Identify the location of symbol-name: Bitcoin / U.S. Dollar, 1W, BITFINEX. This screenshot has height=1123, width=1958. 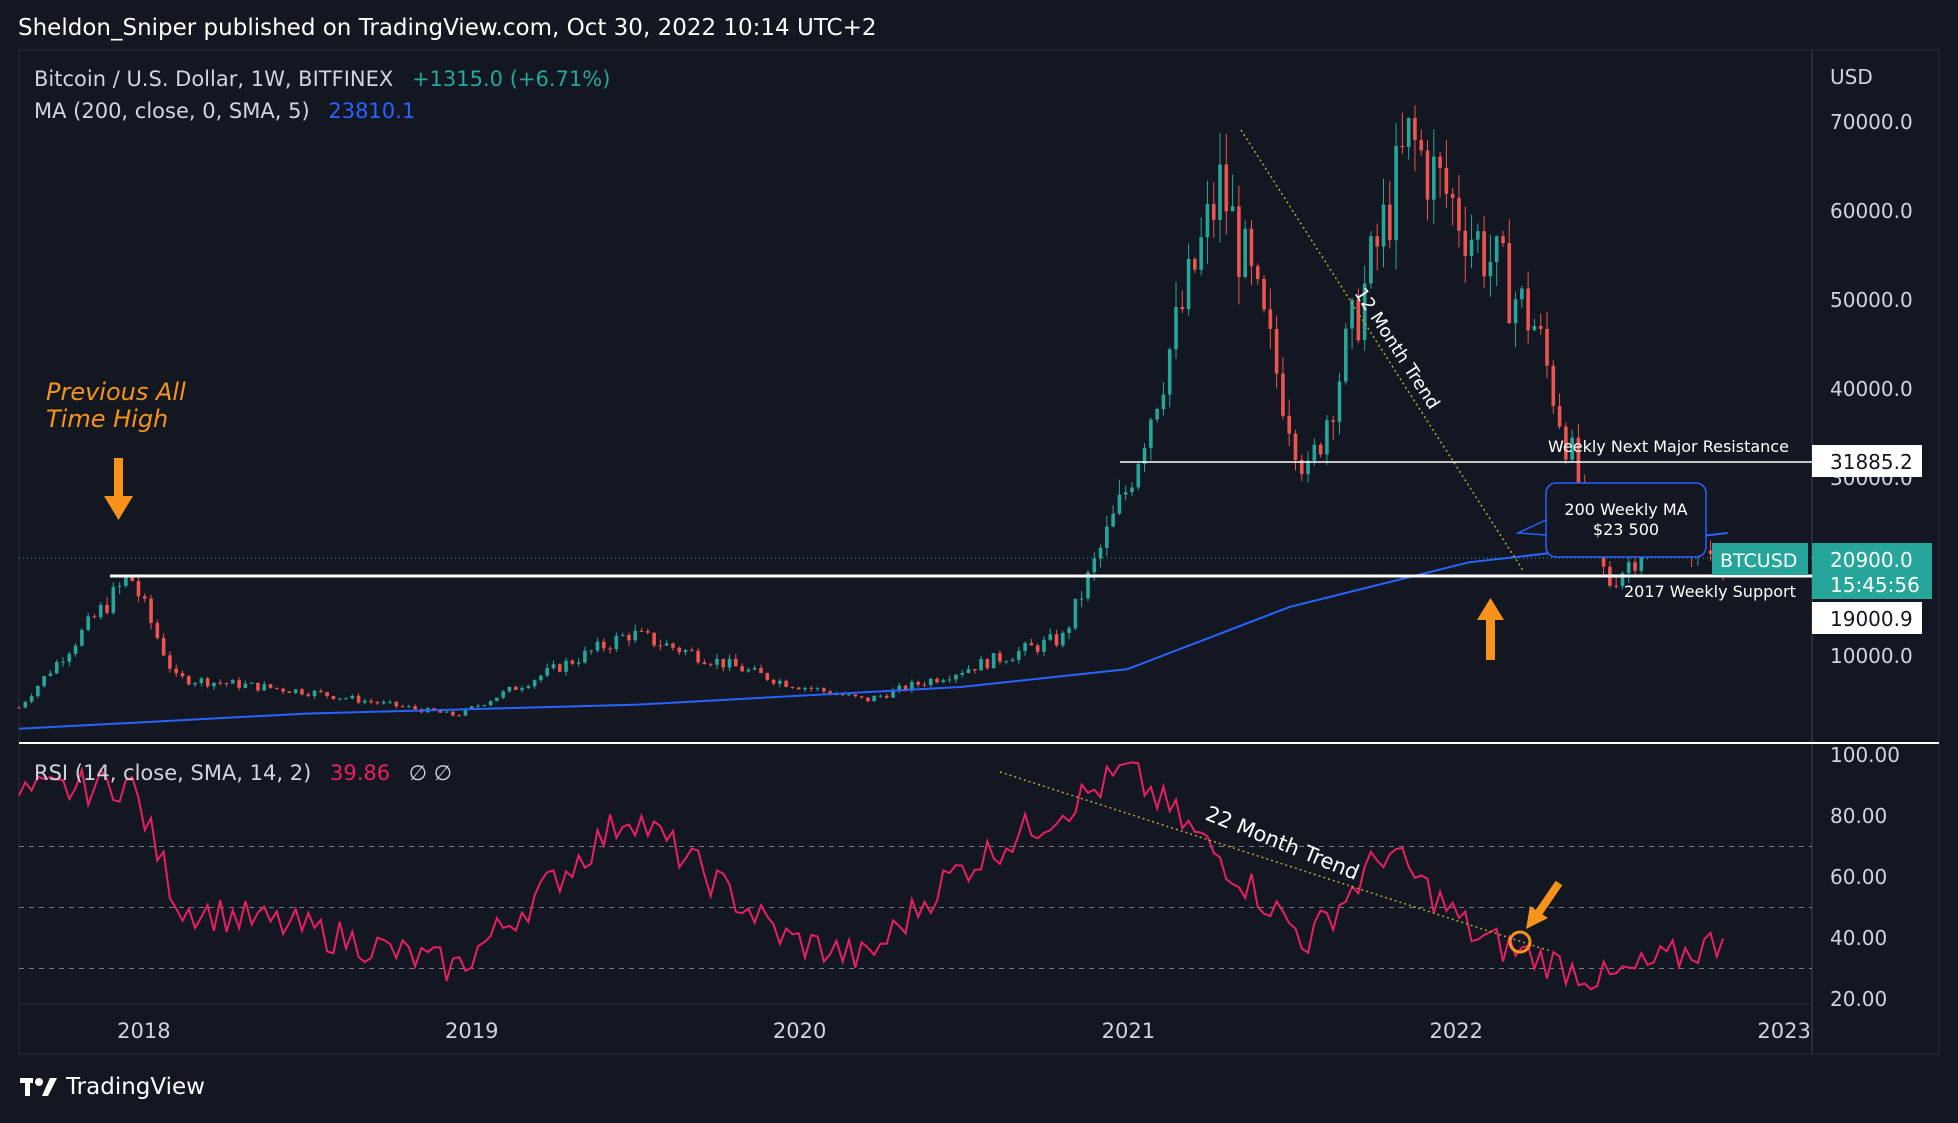
(214, 79).